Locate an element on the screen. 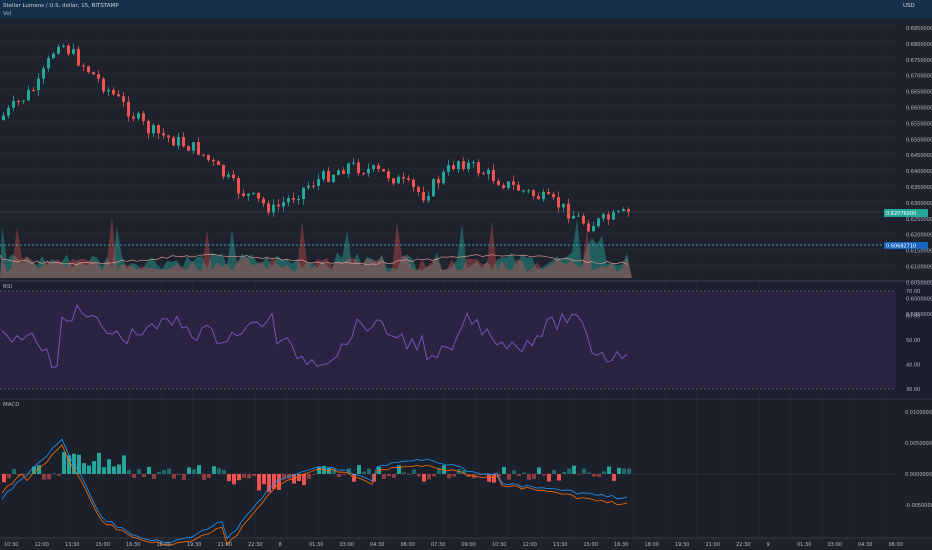 Image resolution: width=932 pixels, height=550 pixels. time-axis-label: 12:00 is located at coordinates (42, 545).